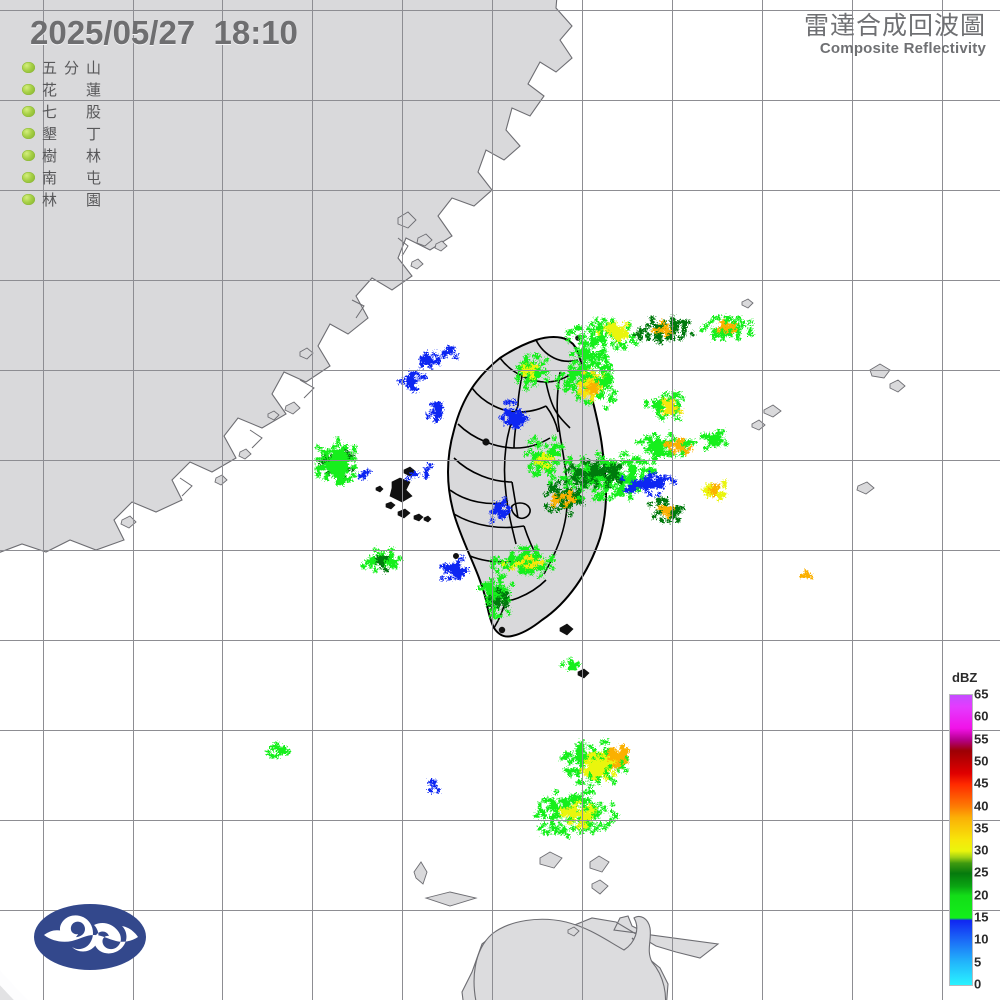 Image resolution: width=1000 pixels, height=1000 pixels. Describe the element at coordinates (72, 68) in the screenshot. I see `radar-station-name: 五分山` at that location.